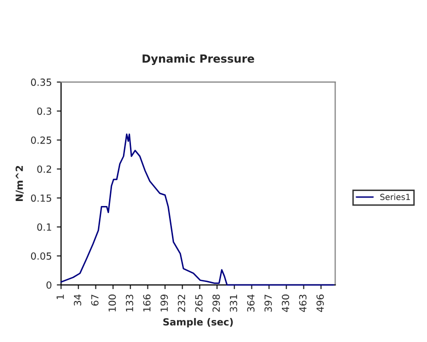  What do you see at coordinates (41, 82) in the screenshot?
I see `y-tick-label: 0.35` at bounding box center [41, 82].